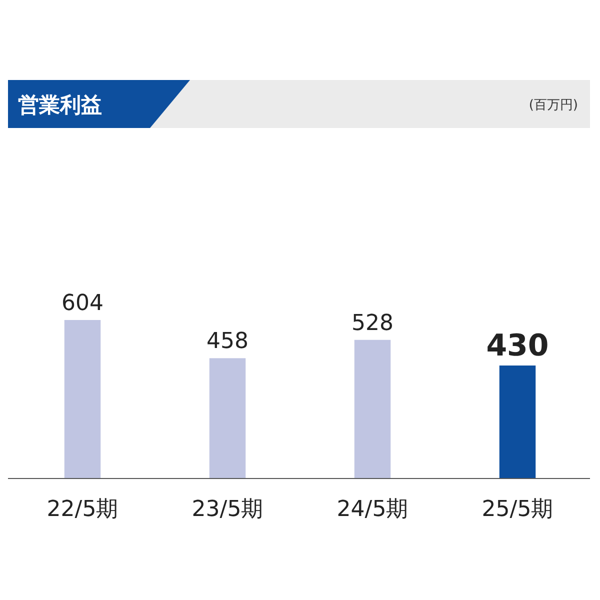 The width and height of the screenshot is (600, 600). What do you see at coordinates (60, 105) in the screenshot?
I see `chart-title: 営業利益` at bounding box center [60, 105].